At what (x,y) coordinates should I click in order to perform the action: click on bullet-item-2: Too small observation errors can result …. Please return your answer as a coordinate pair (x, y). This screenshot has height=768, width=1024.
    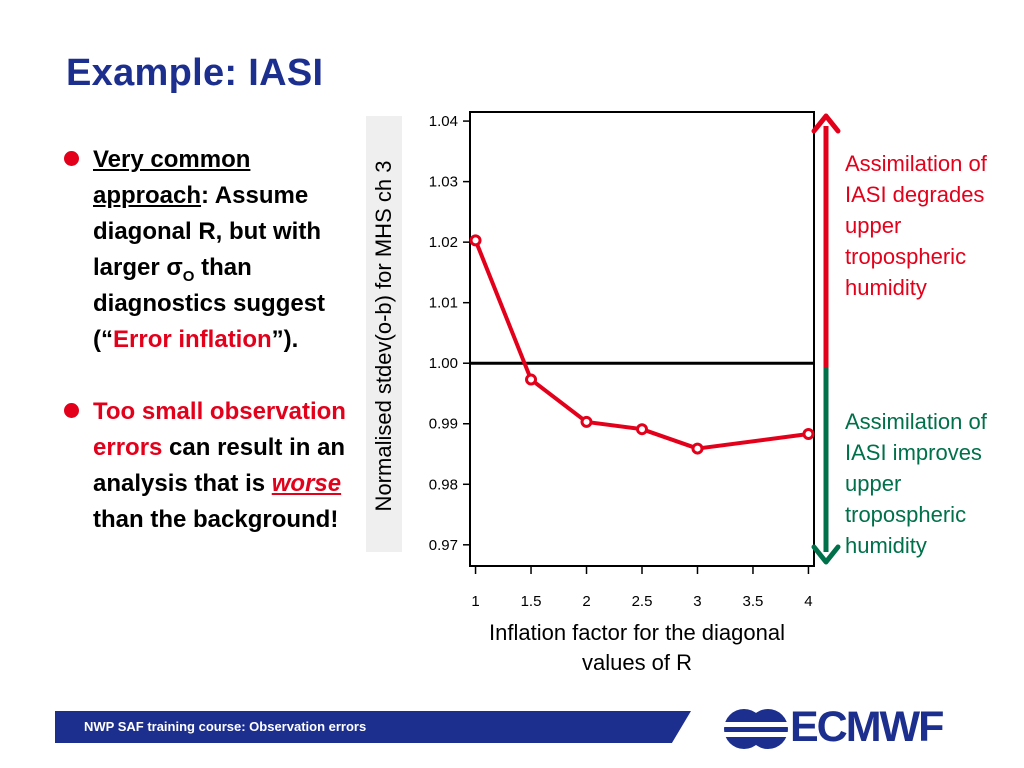
    Looking at the image, I should click on (212, 466).